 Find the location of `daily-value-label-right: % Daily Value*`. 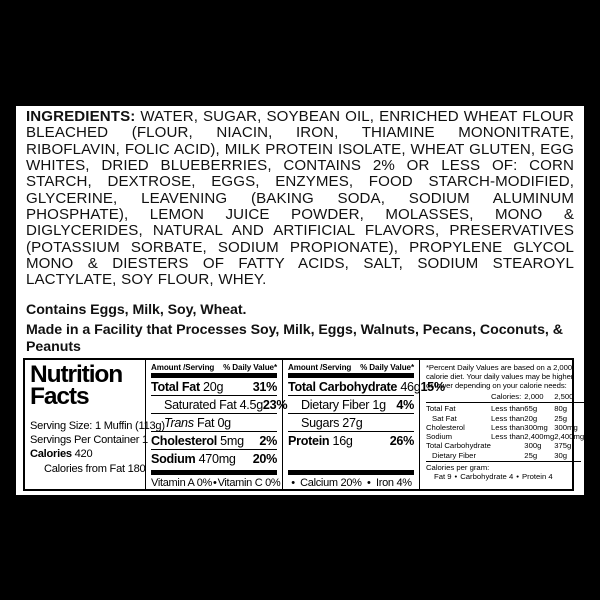

daily-value-label-right: % Daily Value* is located at coordinates (387, 367).